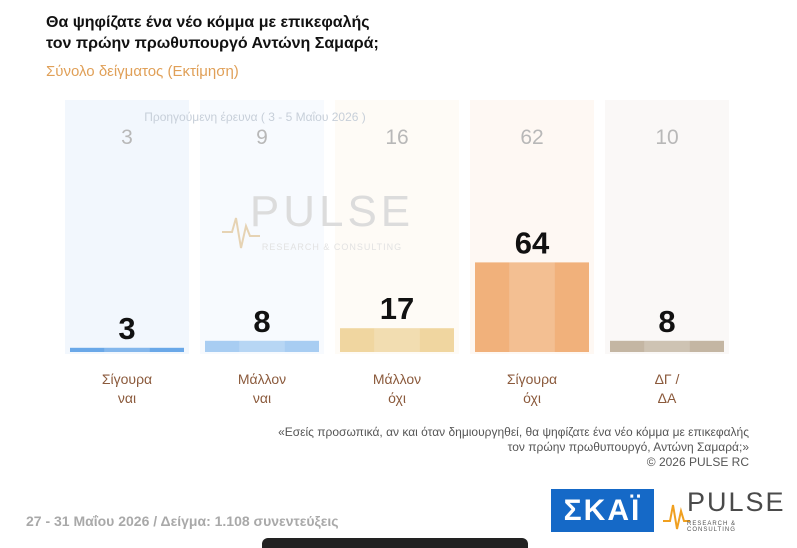  I want to click on pulse-logo-text: PULSE, so click(736, 502).